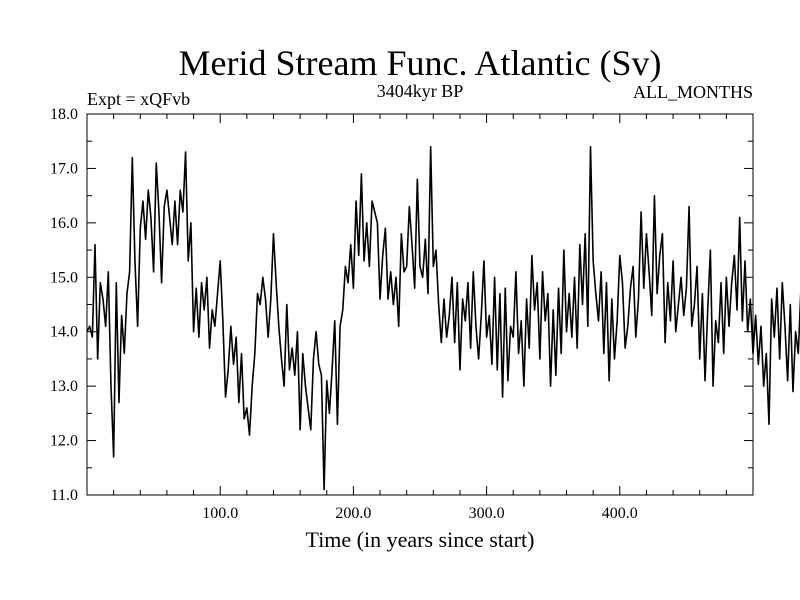 The width and height of the screenshot is (800, 600). I want to click on x-tick-label: 200.0, so click(353, 513).